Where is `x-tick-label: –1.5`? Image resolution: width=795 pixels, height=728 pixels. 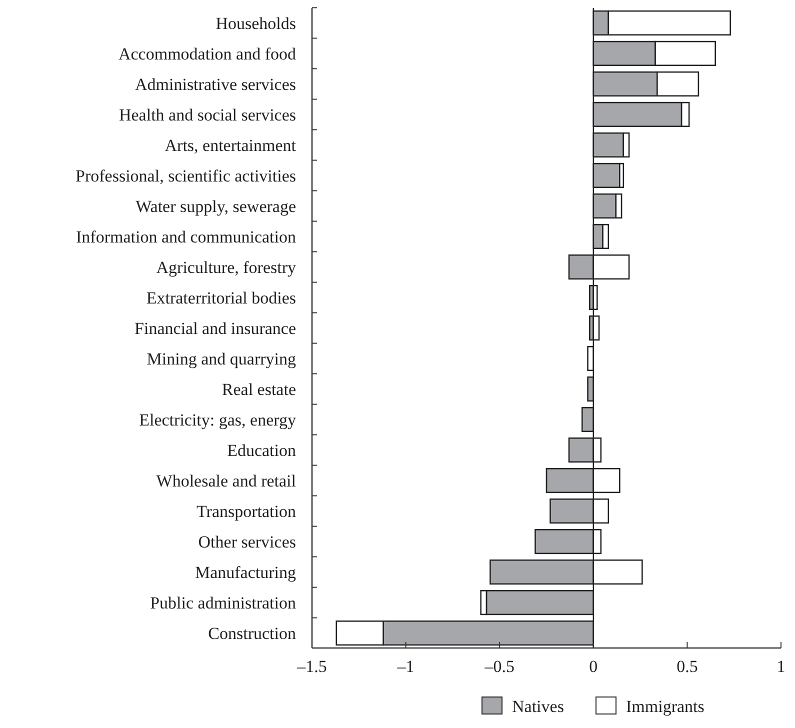 x-tick-label: –1.5 is located at coordinates (311, 666).